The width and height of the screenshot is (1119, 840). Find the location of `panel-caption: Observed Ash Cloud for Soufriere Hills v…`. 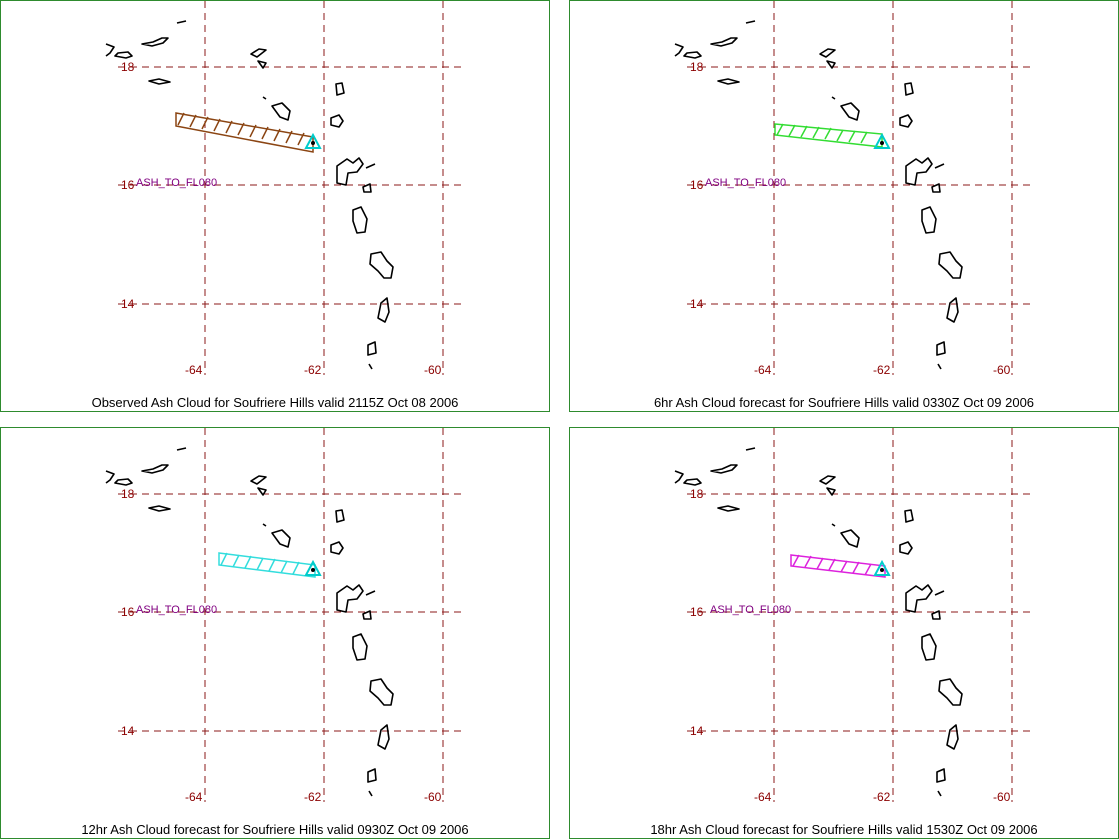

panel-caption: Observed Ash Cloud for Soufriere Hills v… is located at coordinates (275, 402).